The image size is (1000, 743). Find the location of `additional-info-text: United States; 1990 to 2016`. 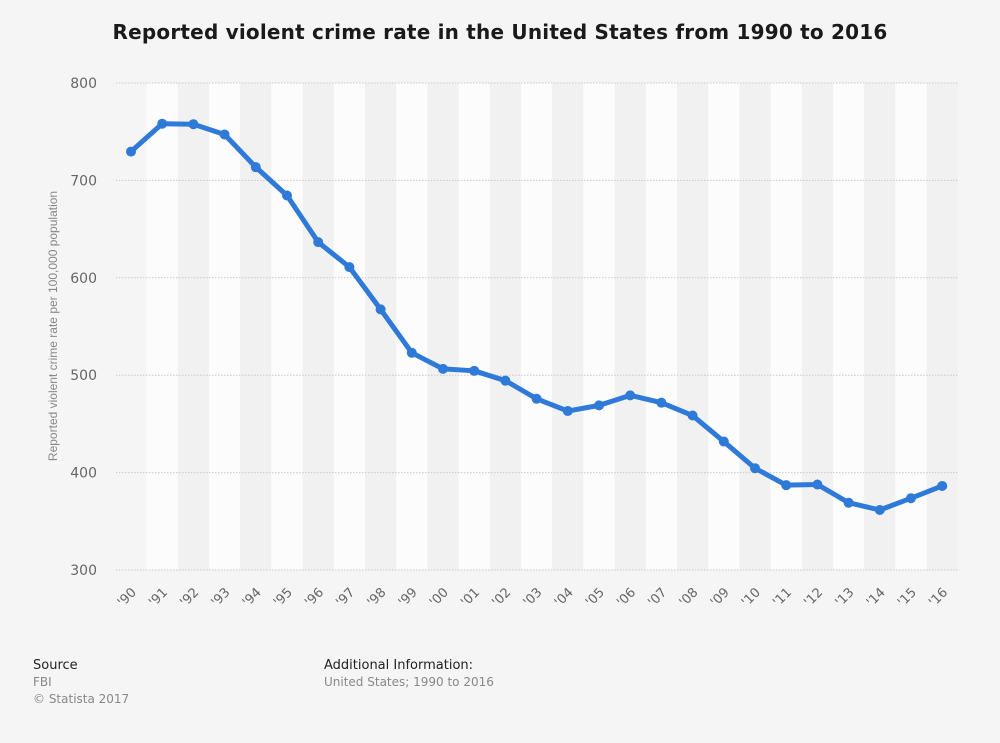

additional-info-text: United States; 1990 to 2016 is located at coordinates (409, 682).